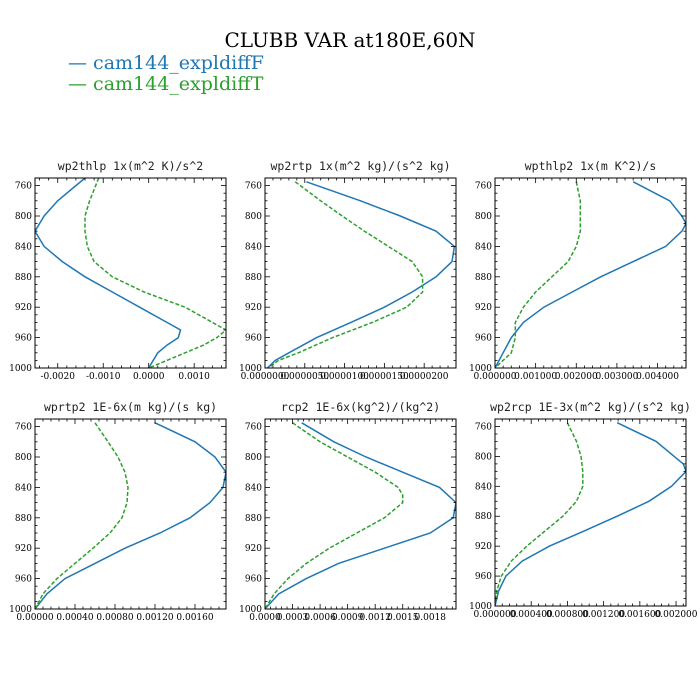 This screenshot has width=700, height=700. I want to click on subplot-title: wp2thlp 1x(m^2 K)/s^2, so click(130, 166).